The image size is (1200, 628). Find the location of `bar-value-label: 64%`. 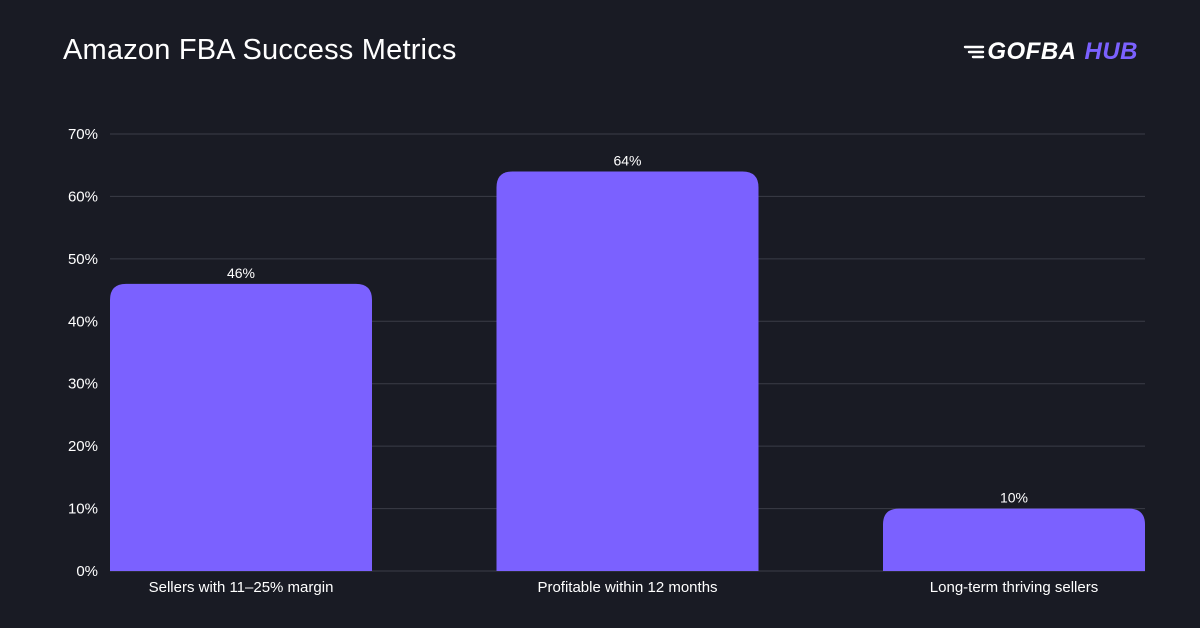

bar-value-label: 64% is located at coordinates (627, 160).